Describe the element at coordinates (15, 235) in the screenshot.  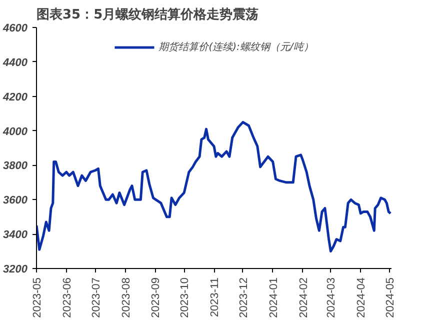
I see `y-tick-label: 3400` at that location.